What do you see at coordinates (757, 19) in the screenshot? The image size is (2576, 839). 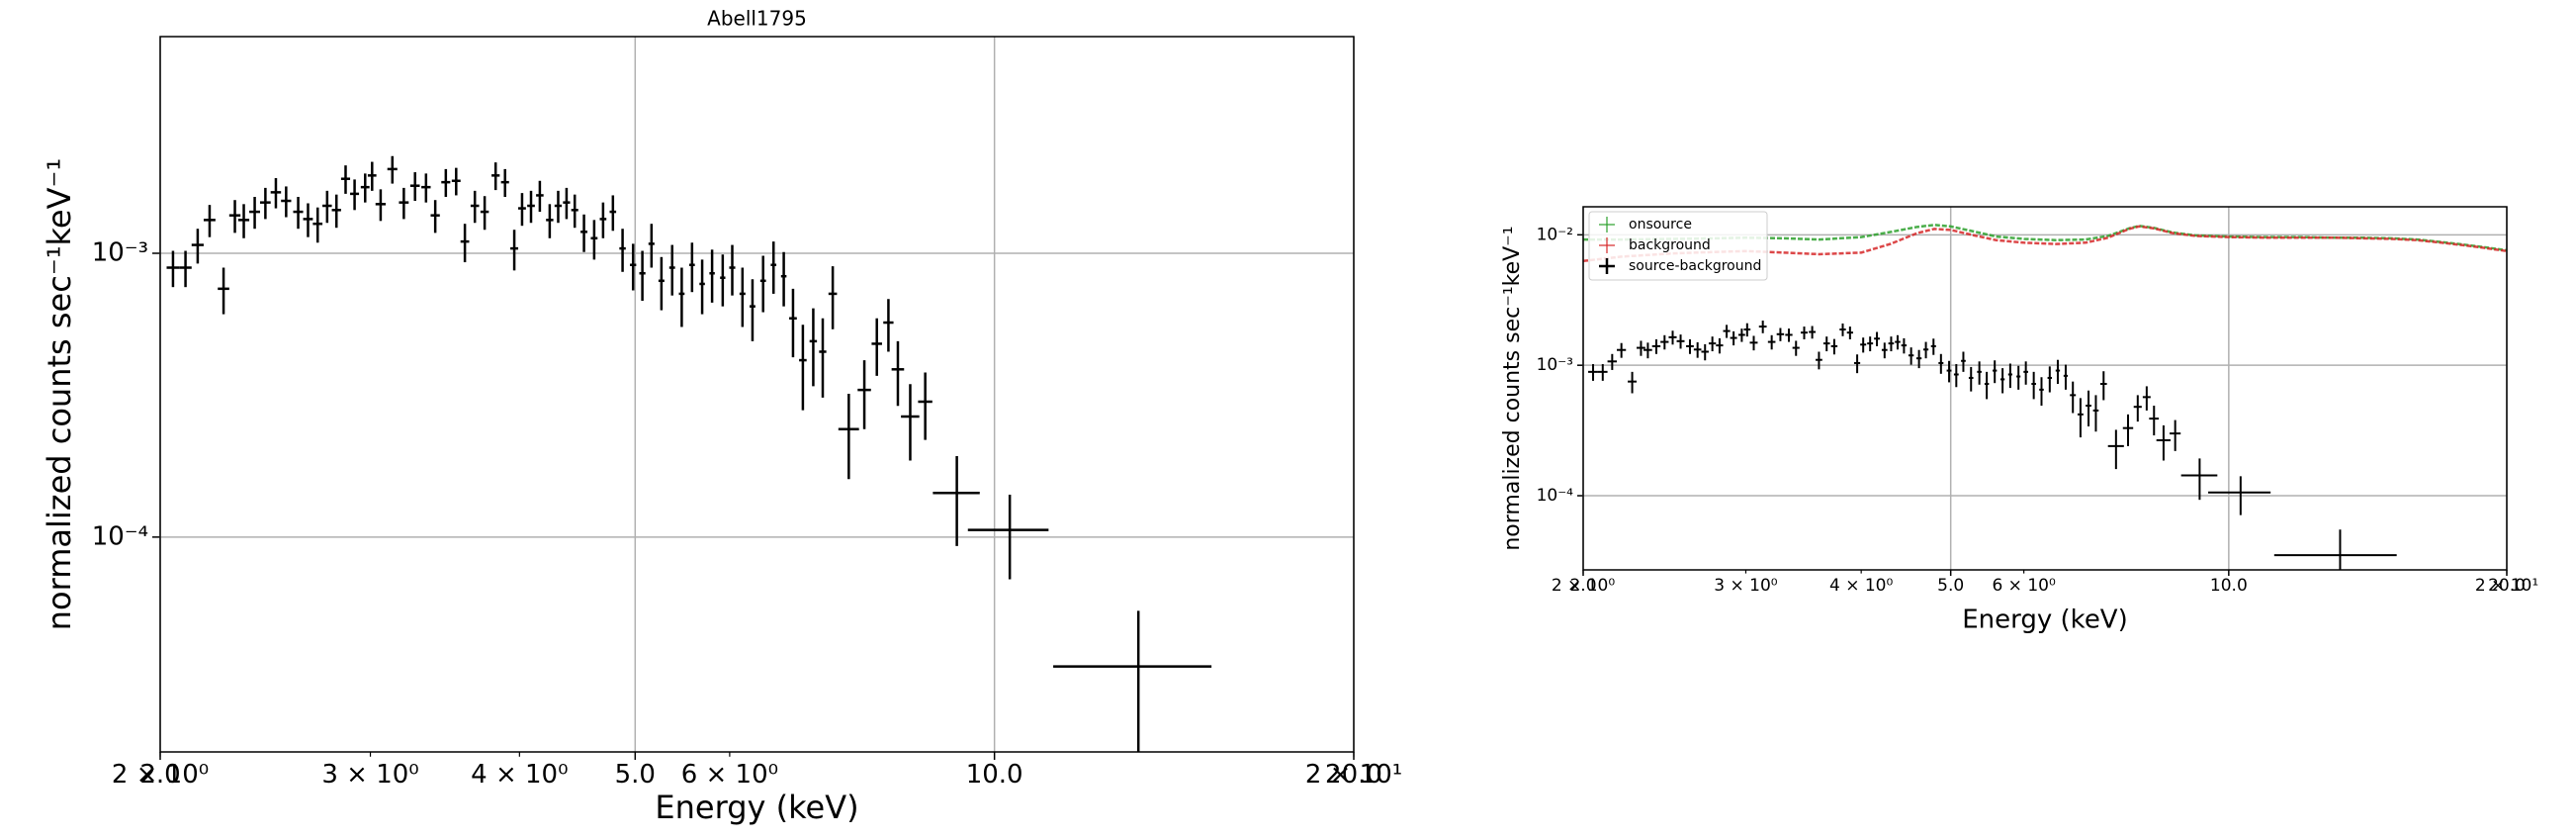 I see `chart-title: Abell1795` at bounding box center [757, 19].